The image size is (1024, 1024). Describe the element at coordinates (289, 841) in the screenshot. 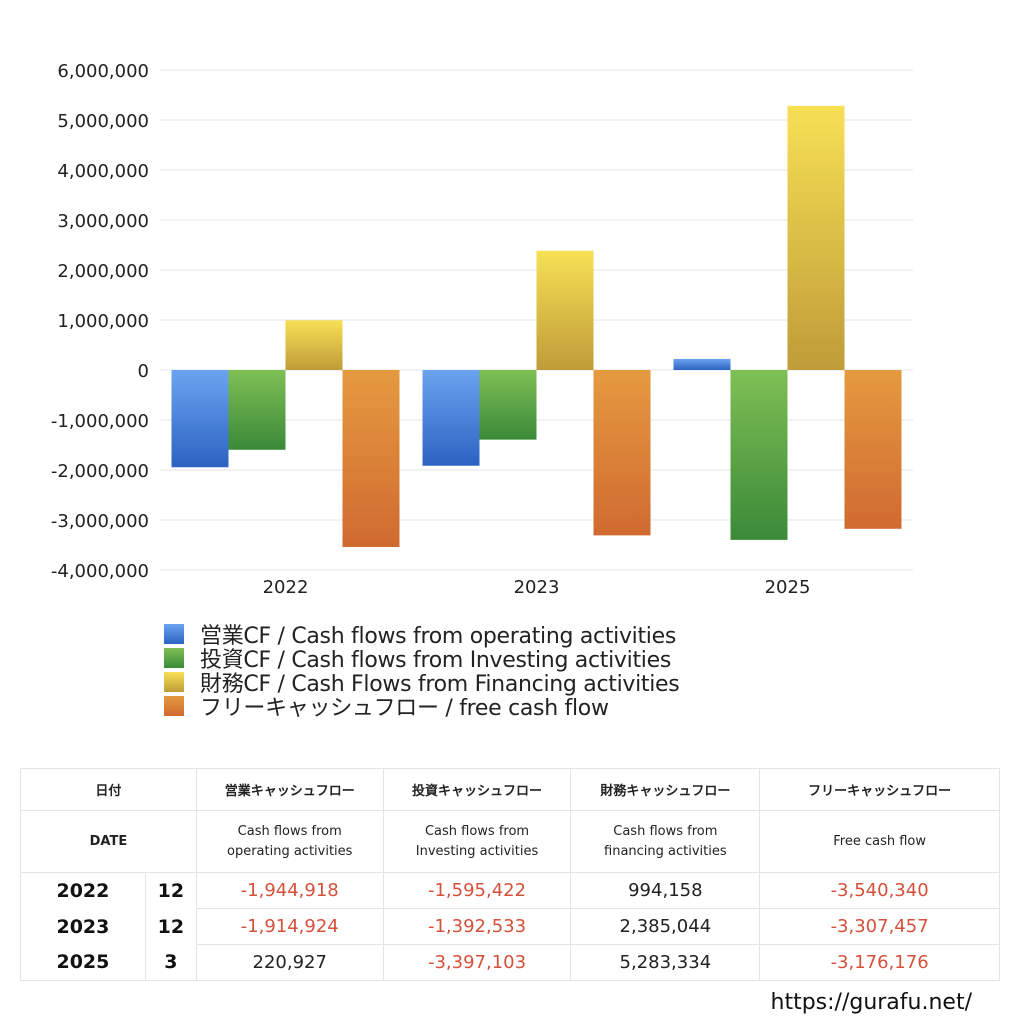

I see `header-operating-en: Cash flows from operating activities` at that location.